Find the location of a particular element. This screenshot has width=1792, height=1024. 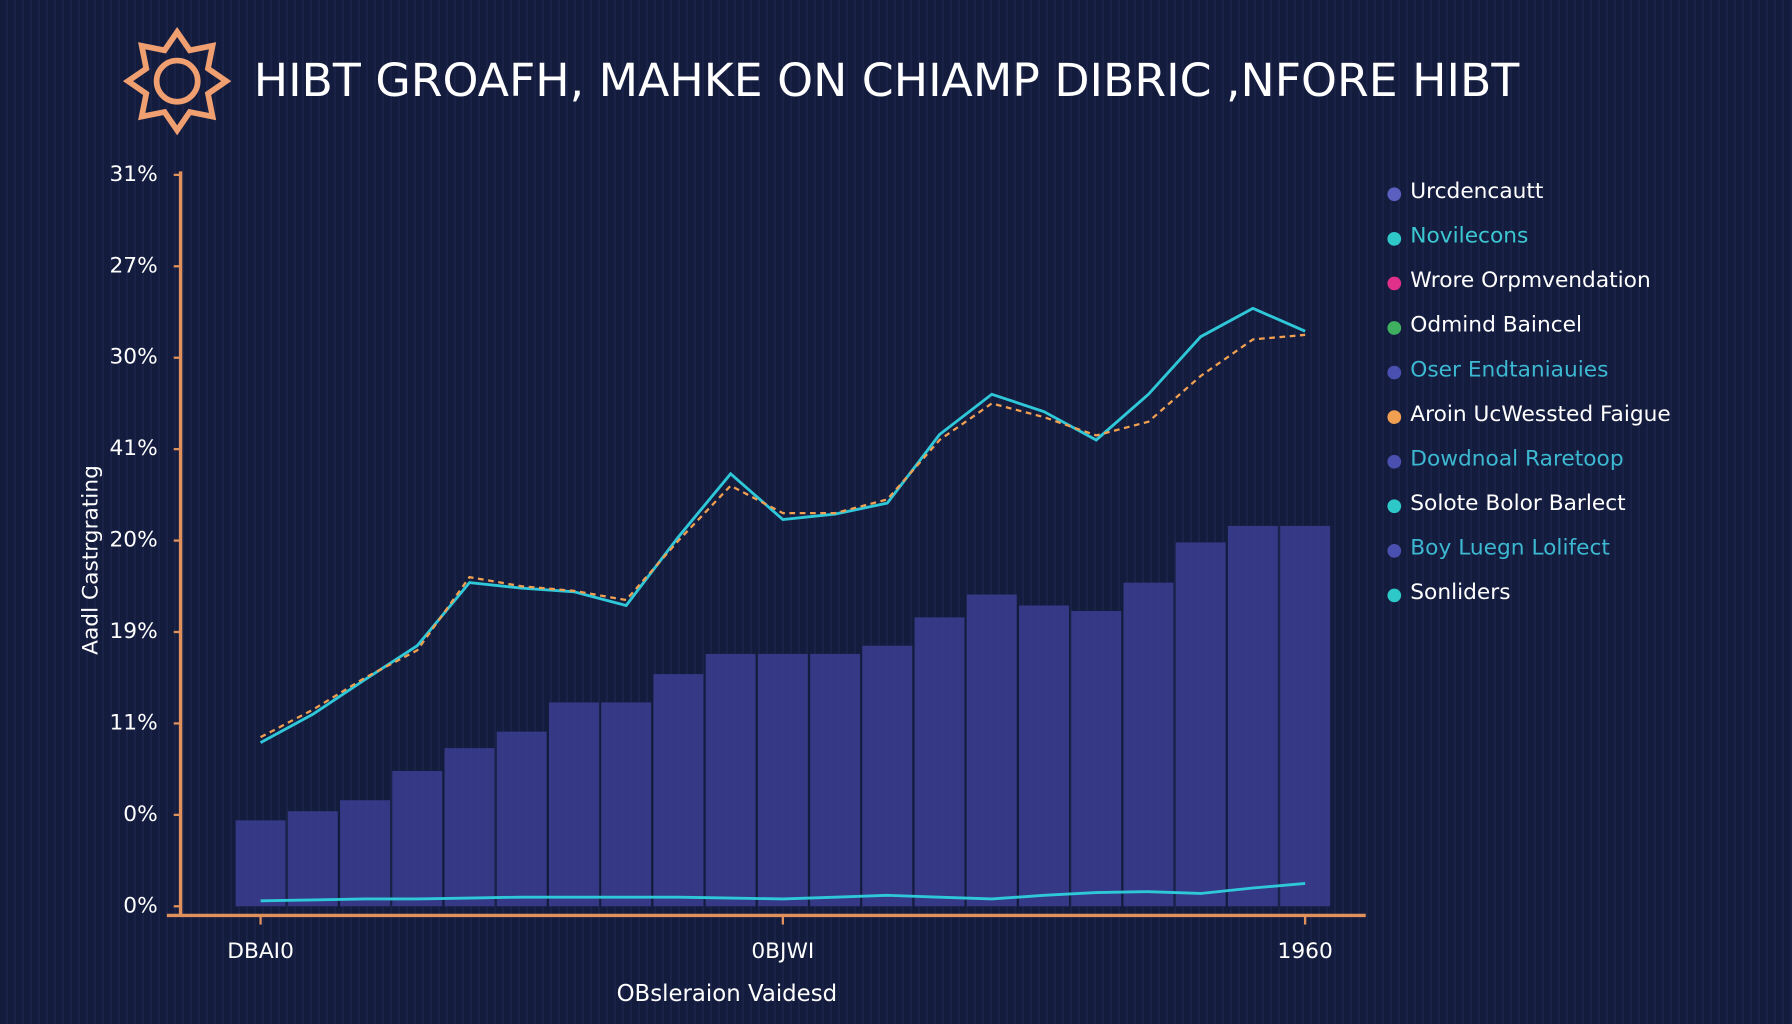

y-tick-label: 20% is located at coordinates (133, 540).